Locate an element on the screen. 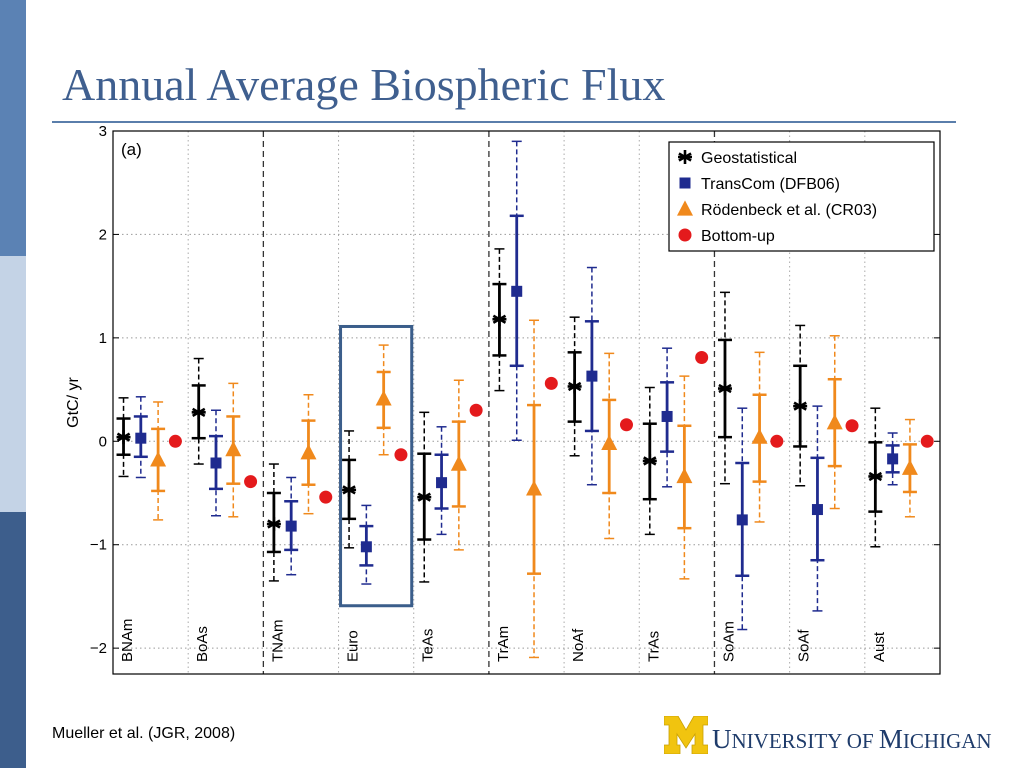 The height and width of the screenshot is (768, 1024). y-tick-label: 2 is located at coordinates (103, 234).